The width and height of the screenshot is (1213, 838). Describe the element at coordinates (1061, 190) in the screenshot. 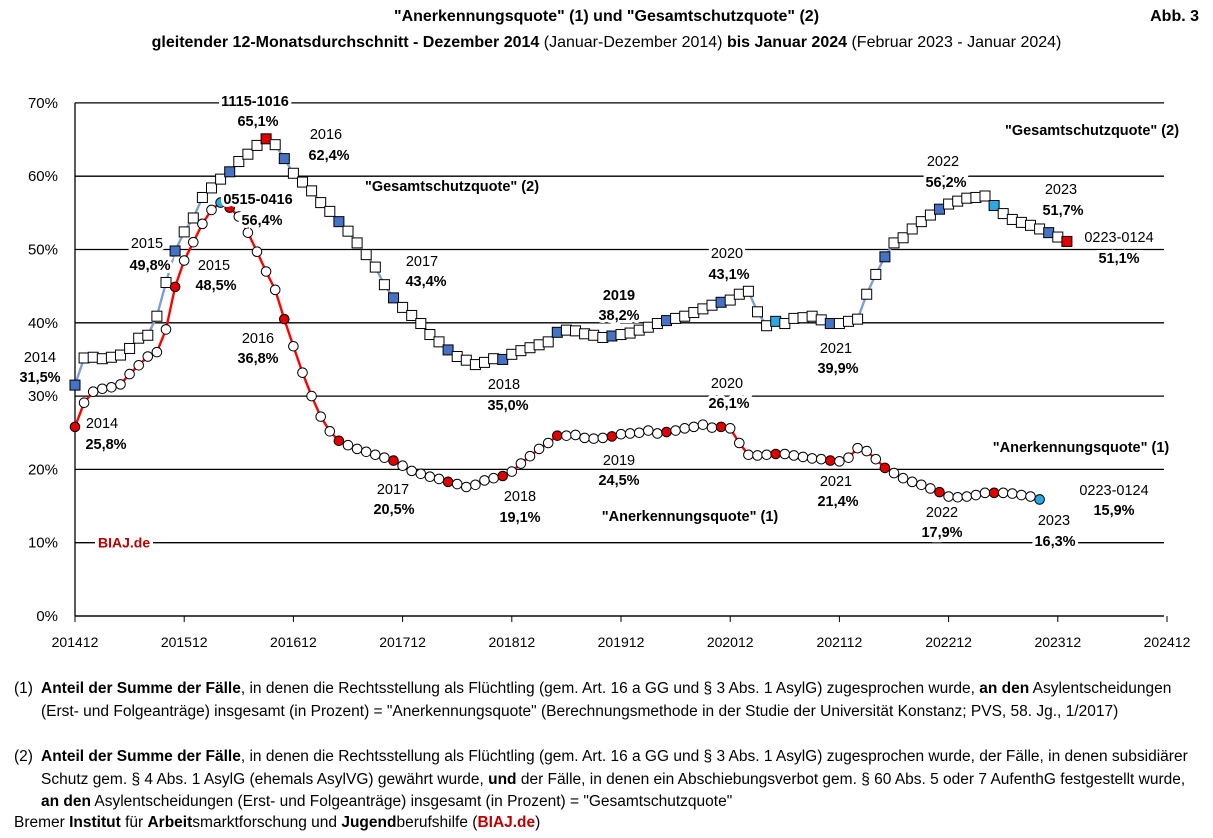

I see `annotation-label: 2023` at that location.